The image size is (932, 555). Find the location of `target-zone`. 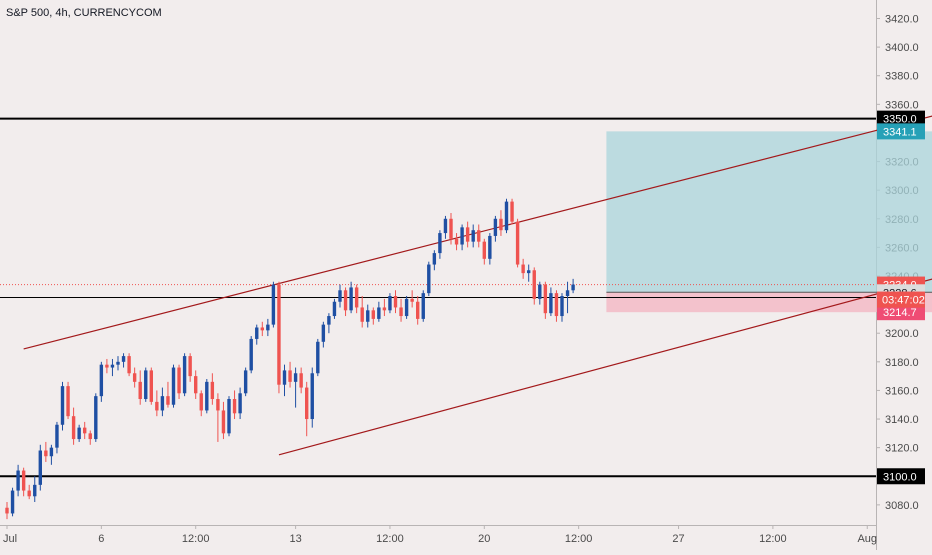

target-zone is located at coordinates (769, 212).